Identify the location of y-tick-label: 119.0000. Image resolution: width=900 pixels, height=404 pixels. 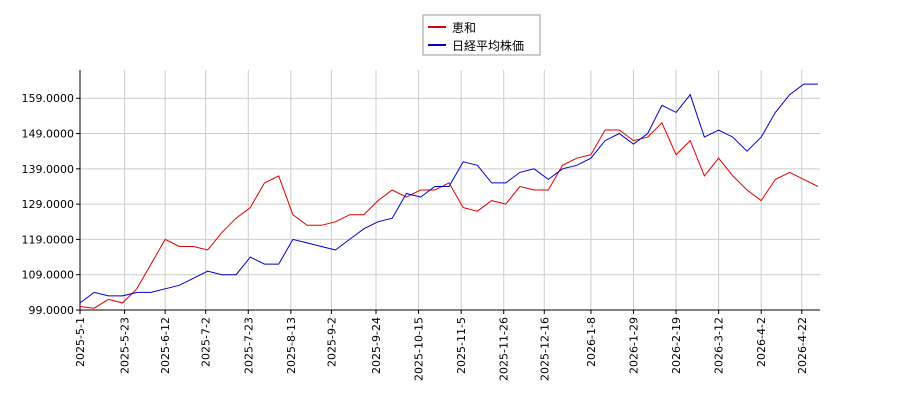
(48, 239).